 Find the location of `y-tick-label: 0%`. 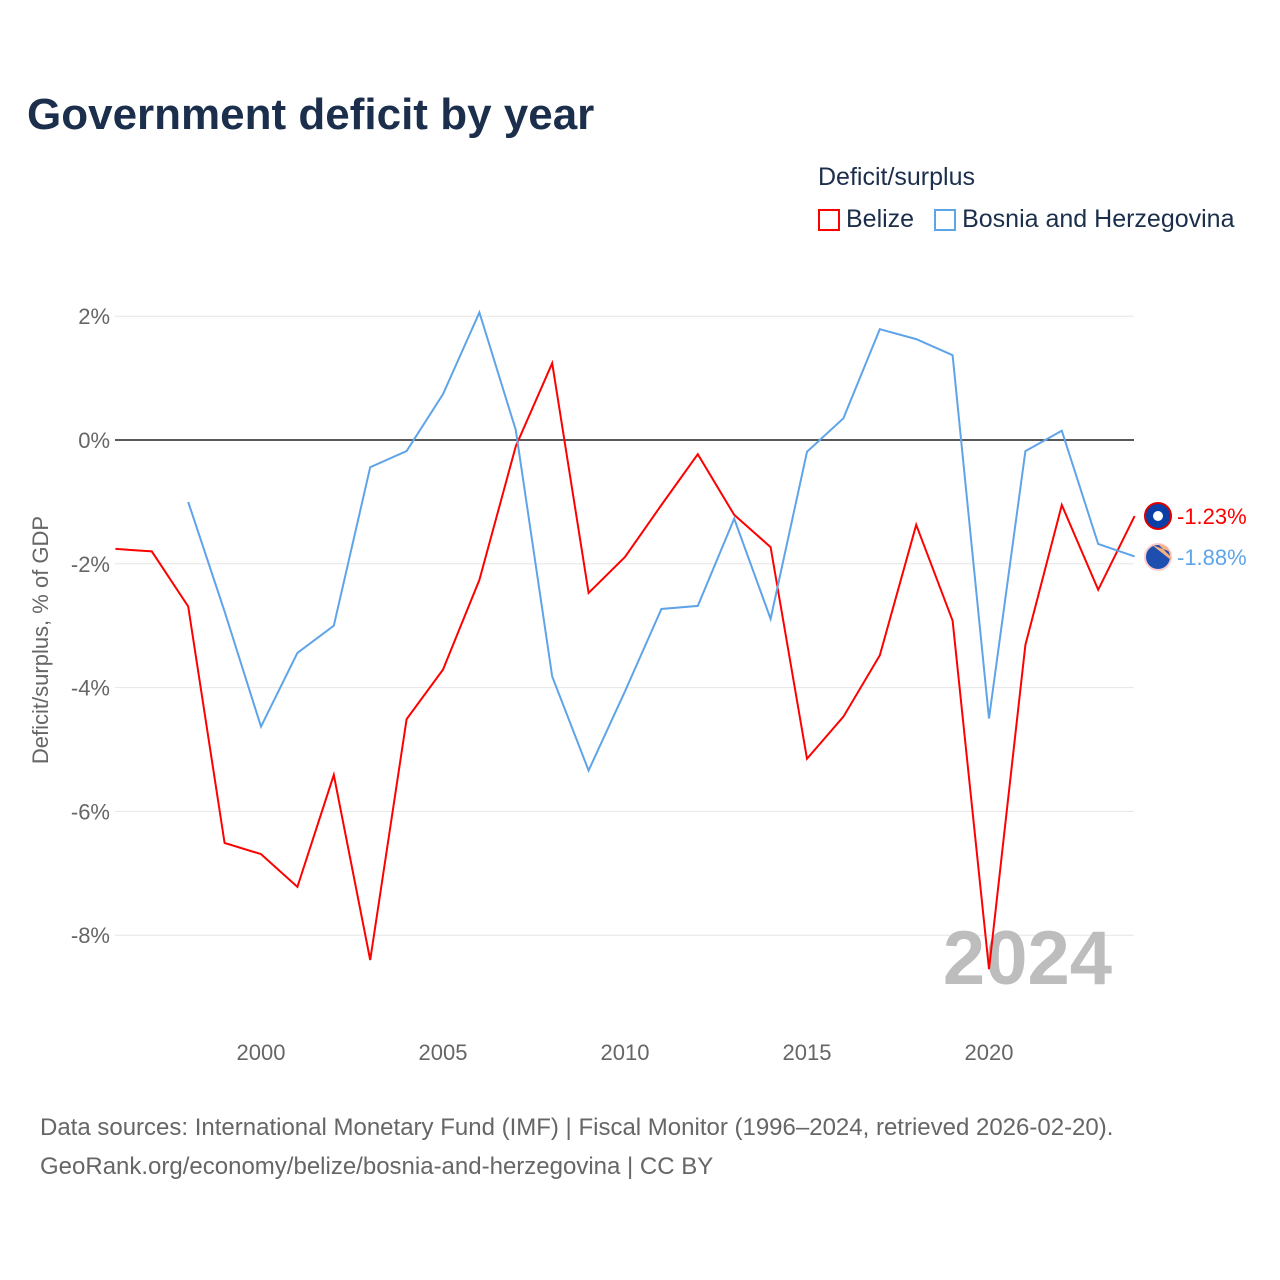

y-tick-label: 0% is located at coordinates (94, 440).